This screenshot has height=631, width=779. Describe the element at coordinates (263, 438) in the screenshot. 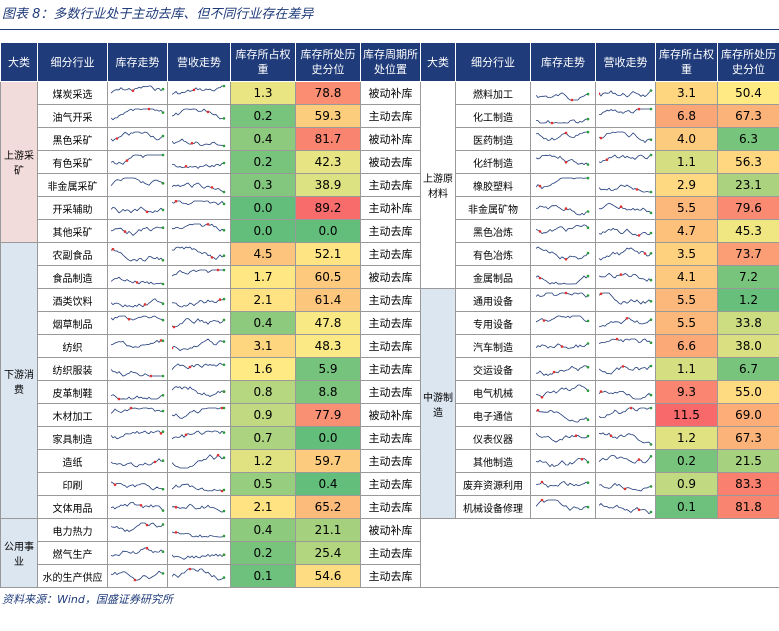

I see `weight-cell: 0.7` at that location.